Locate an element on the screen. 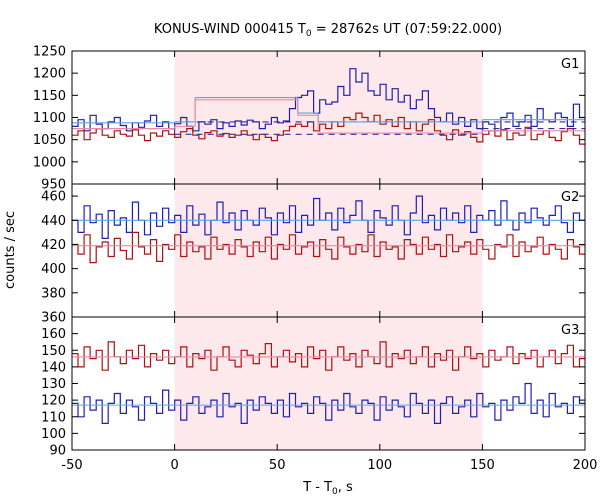 This screenshot has height=500, width=600. y-tick-label: 140 is located at coordinates (53, 367).